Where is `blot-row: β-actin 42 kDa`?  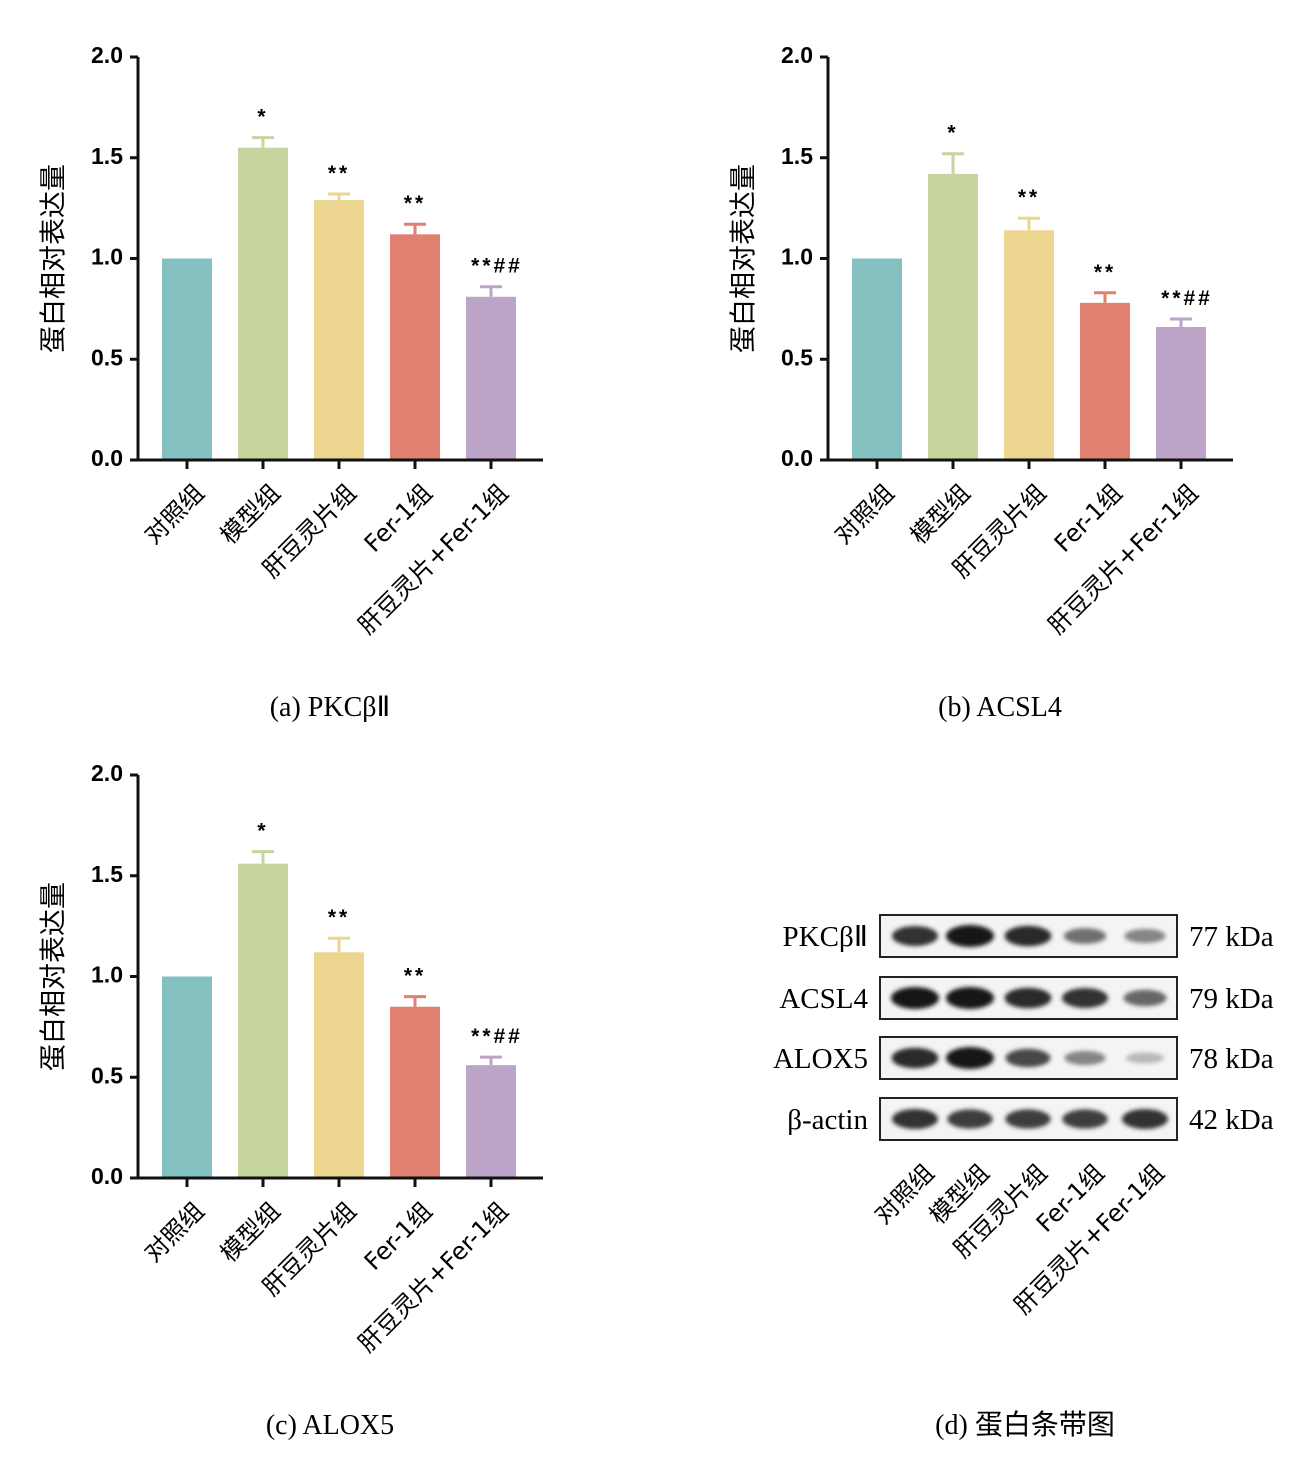
blot-row: β-actin 42 kDa is located at coordinates (1030, 1119).